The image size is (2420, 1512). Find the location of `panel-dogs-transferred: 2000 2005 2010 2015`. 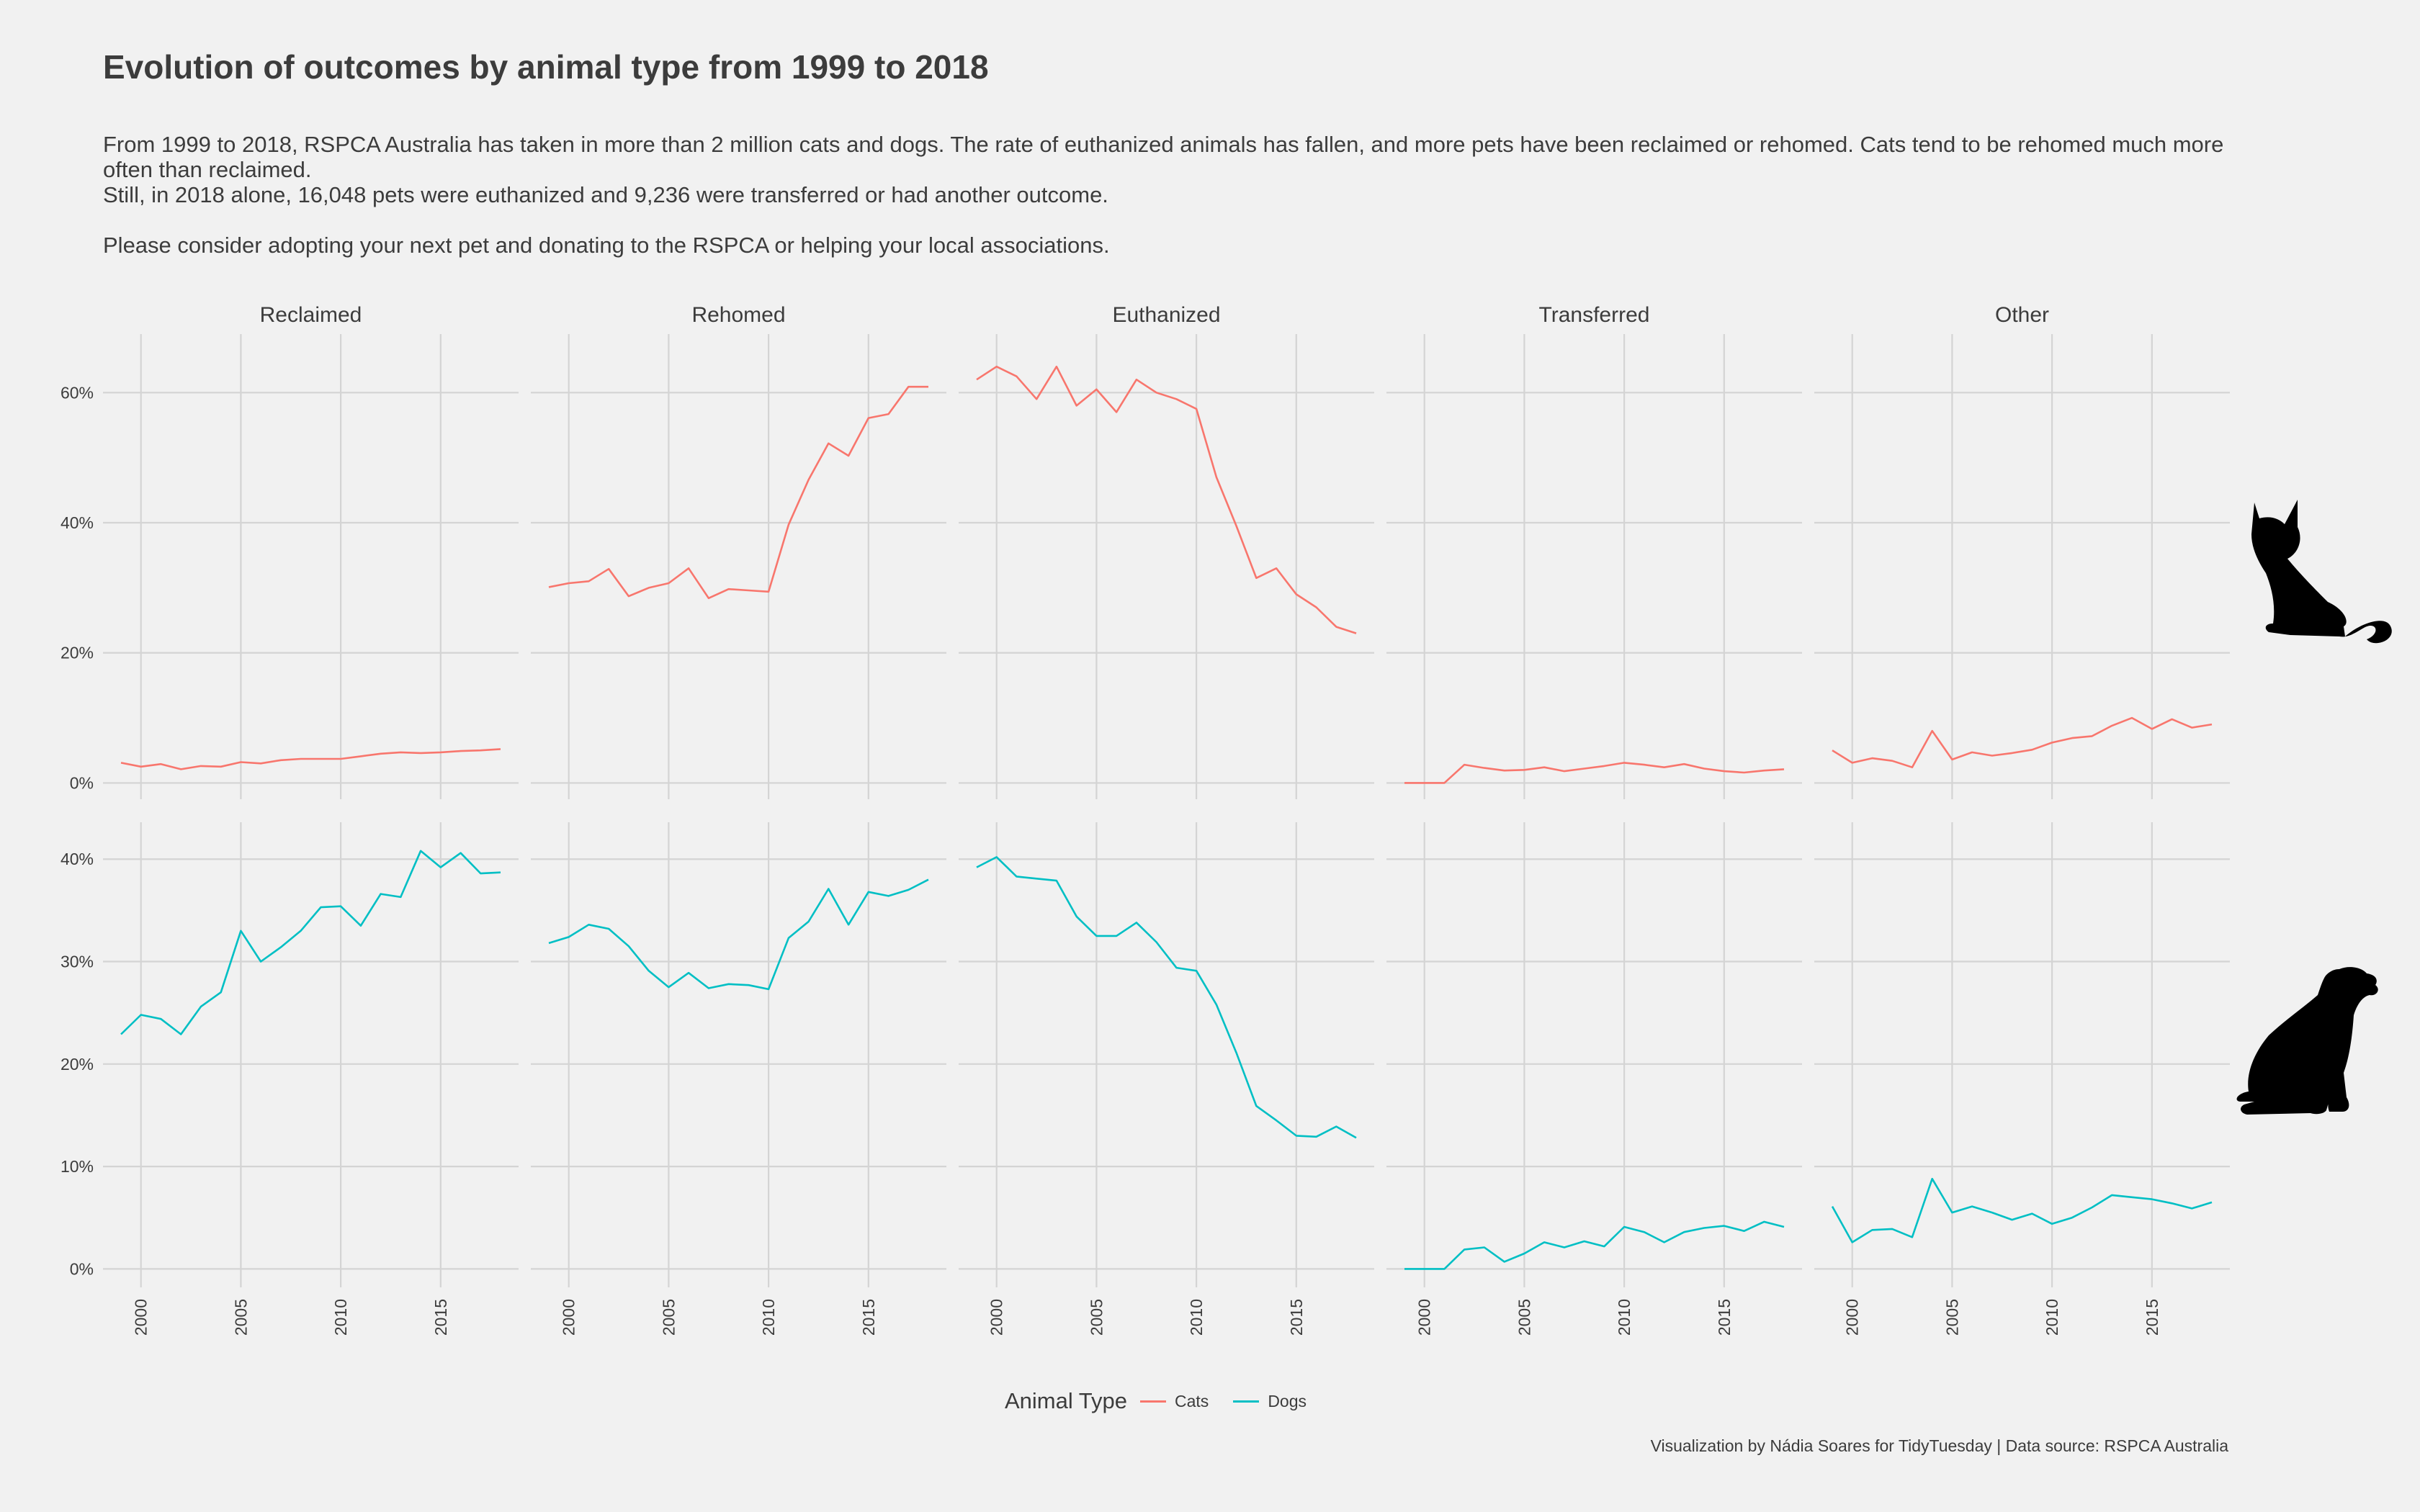

panel-dogs-transferred: 2000 2005 2010 2015 is located at coordinates (1594, 1079).